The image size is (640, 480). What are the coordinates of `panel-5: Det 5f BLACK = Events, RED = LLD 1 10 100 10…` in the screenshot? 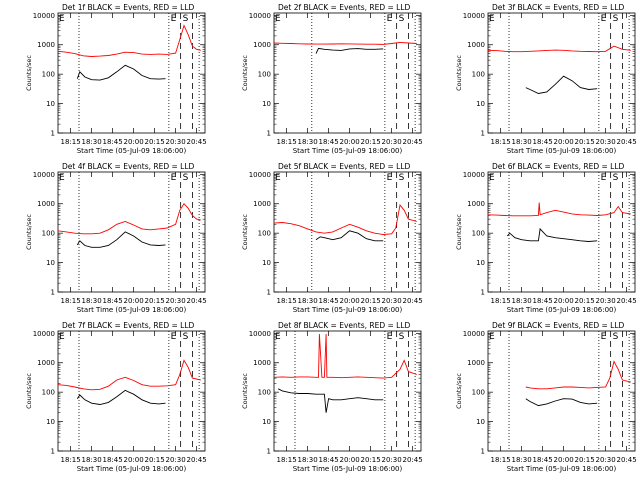 It's located at (332, 238).